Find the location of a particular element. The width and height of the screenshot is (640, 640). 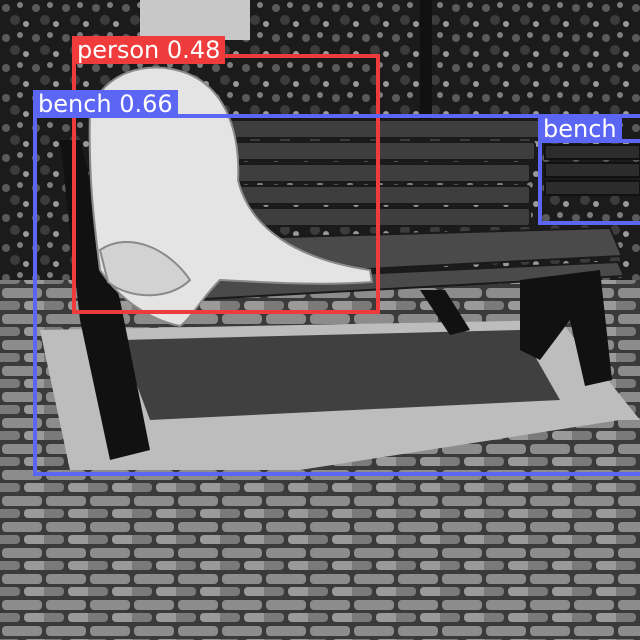

bench-backrest is located at coordinates (380, 173).